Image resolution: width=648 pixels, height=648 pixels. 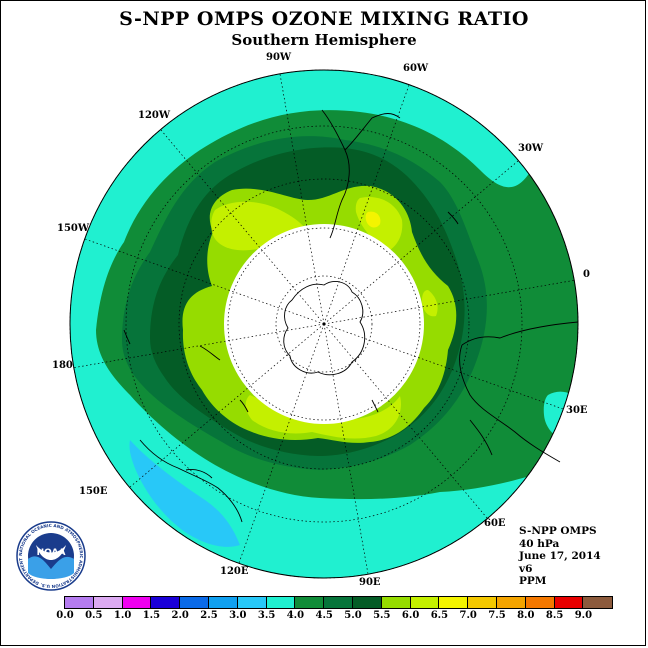 What do you see at coordinates (353, 615) in the screenshot?
I see `colorbar-tick-label: 5.0` at bounding box center [353, 615].